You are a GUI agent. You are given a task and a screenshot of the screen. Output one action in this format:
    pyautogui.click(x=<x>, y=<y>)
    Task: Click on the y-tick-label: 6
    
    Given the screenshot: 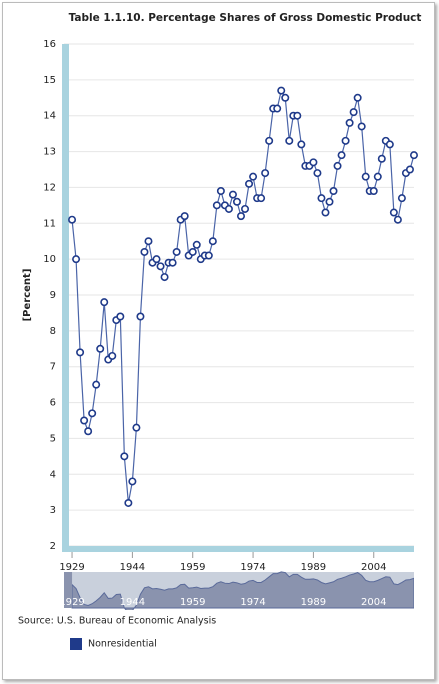 What is the action you would take?
    pyautogui.click(x=53, y=403)
    